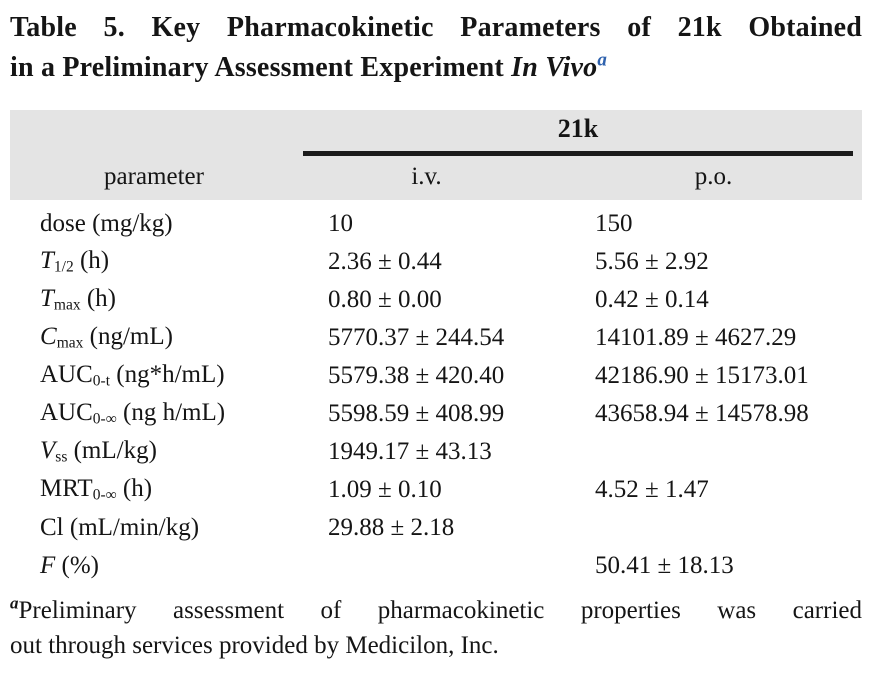 This screenshot has height=675, width=872. I want to click on title-footnote-marker: a, so click(602, 60).